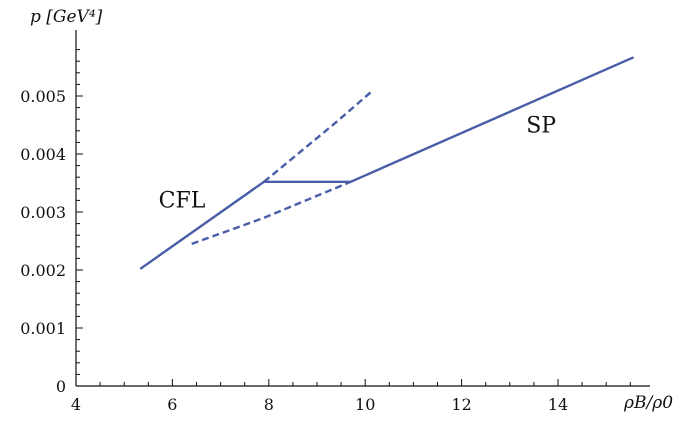  What do you see at coordinates (61, 386) in the screenshot?
I see `y-tick-label: 0` at bounding box center [61, 386].